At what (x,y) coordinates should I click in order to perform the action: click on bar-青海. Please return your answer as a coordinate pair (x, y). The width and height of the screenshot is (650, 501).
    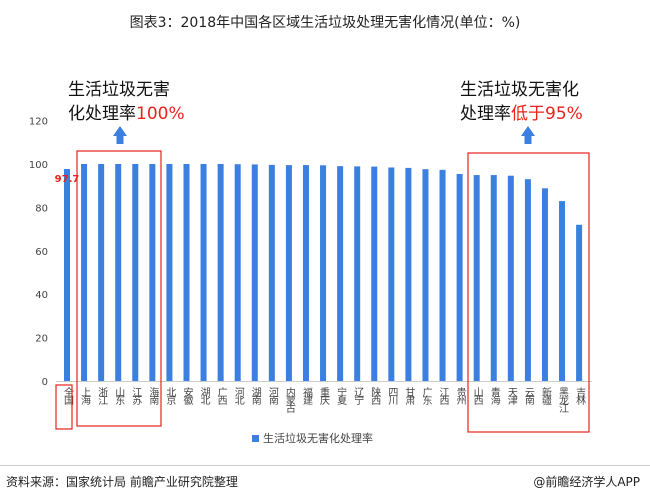
    Looking at the image, I should click on (493, 278).